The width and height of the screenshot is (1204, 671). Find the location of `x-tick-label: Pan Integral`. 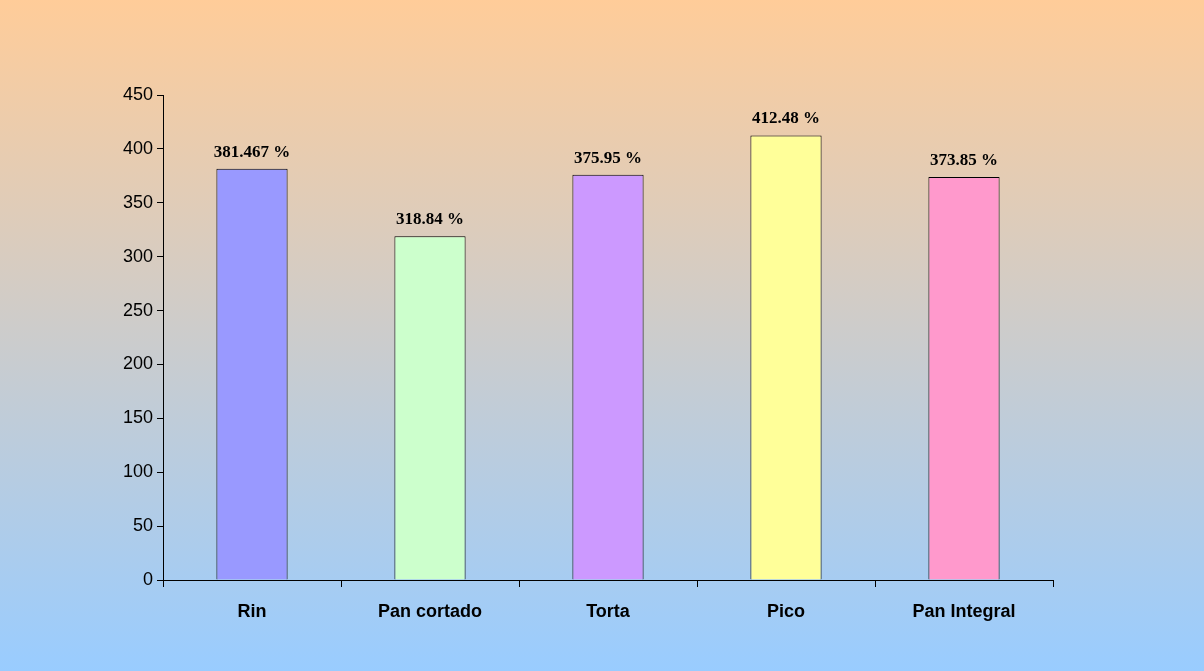

x-tick-label: Pan Integral is located at coordinates (964, 610).